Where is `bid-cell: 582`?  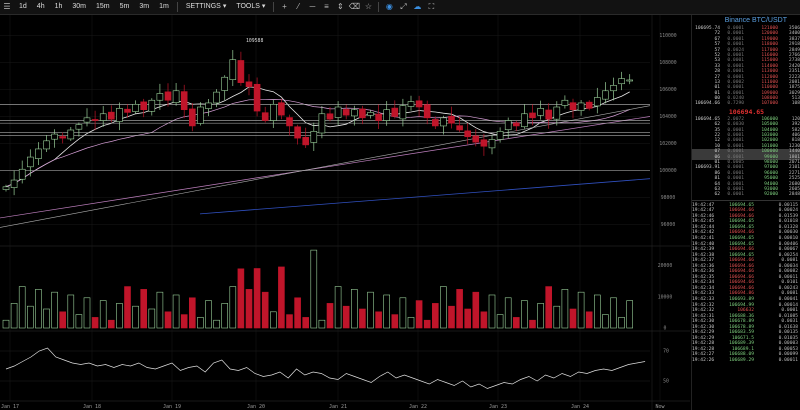
bid-cell: 582 is located at coordinates (795, 130).